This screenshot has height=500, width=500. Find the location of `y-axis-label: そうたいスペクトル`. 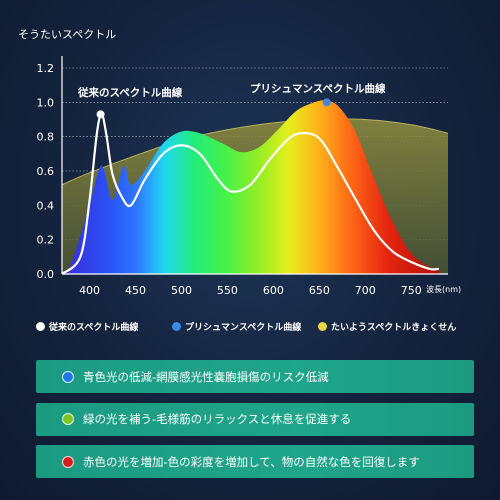

y-axis-label: そうたいスペクトル is located at coordinates (67, 34).